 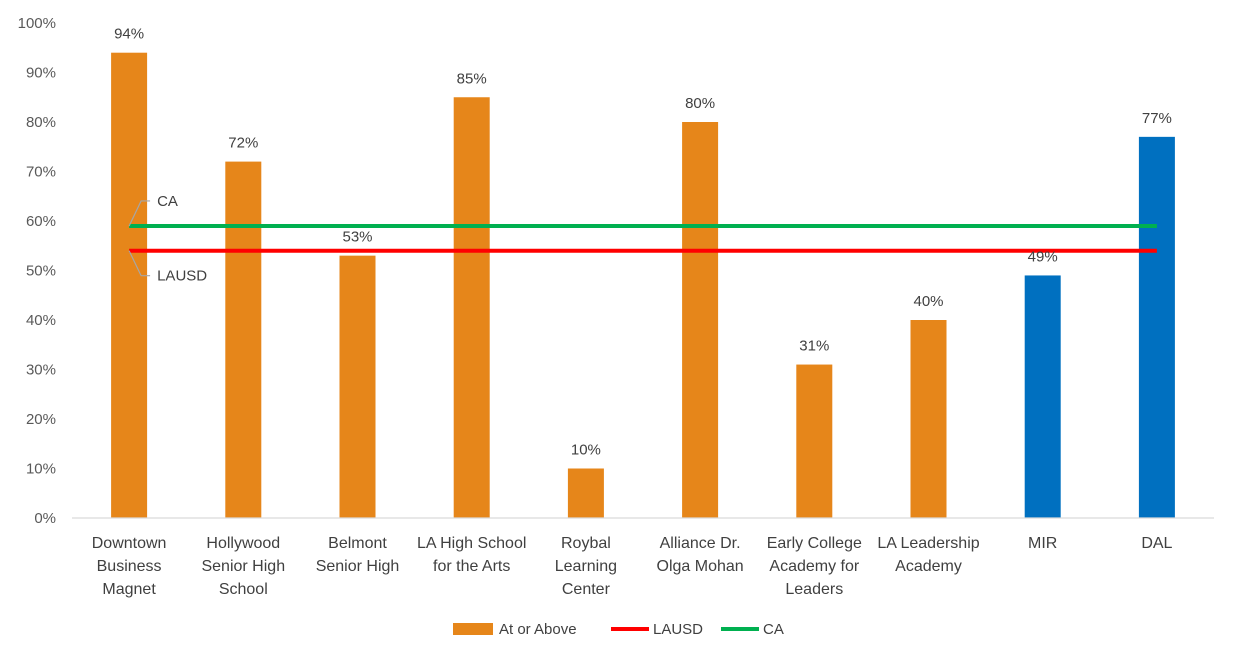 What do you see at coordinates (538, 629) in the screenshot?
I see `legend-label: At or Above` at bounding box center [538, 629].